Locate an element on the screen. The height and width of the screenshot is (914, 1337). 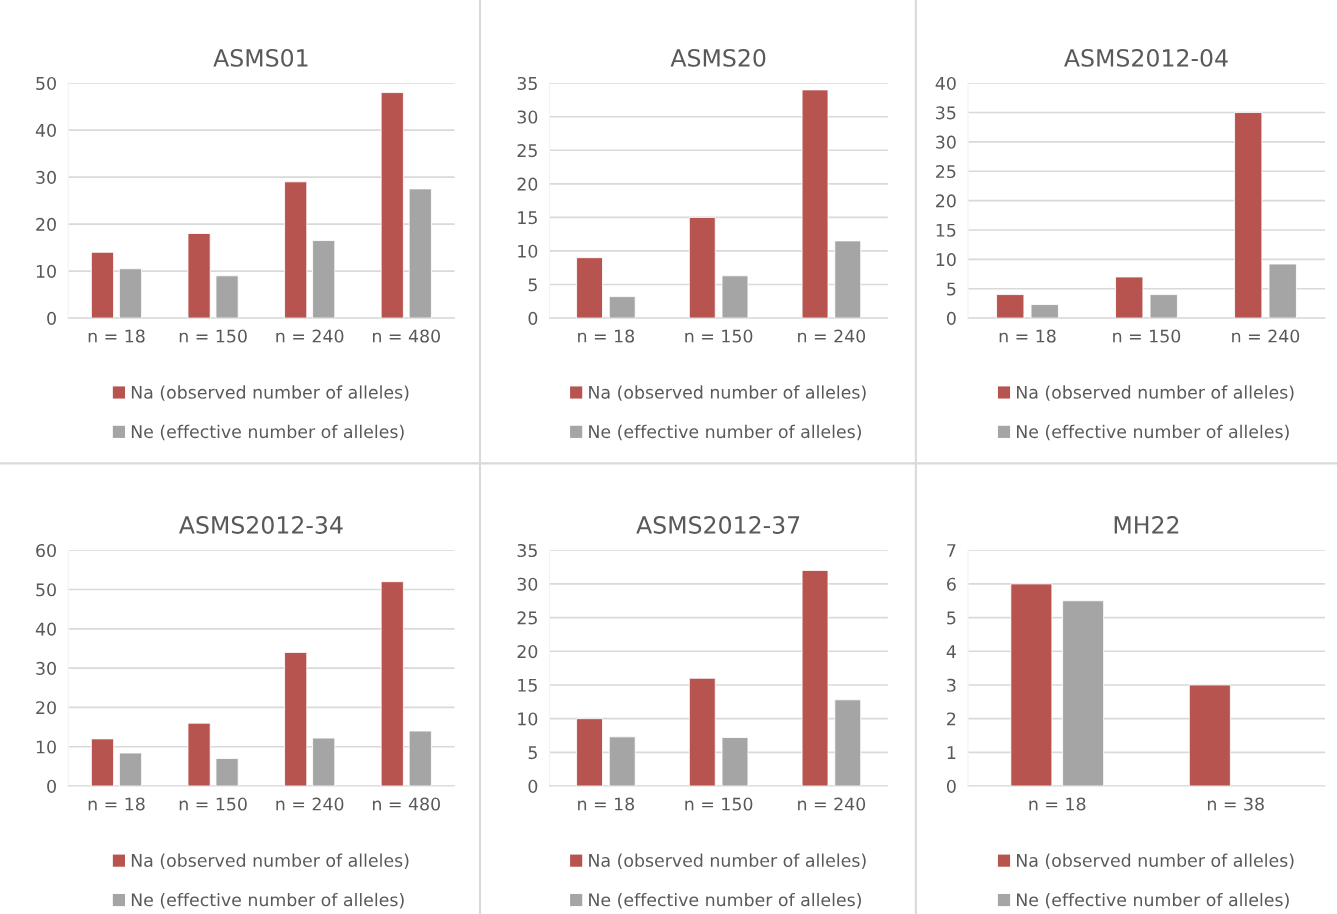
x-tick-label: n = 38 is located at coordinates (1235, 804).